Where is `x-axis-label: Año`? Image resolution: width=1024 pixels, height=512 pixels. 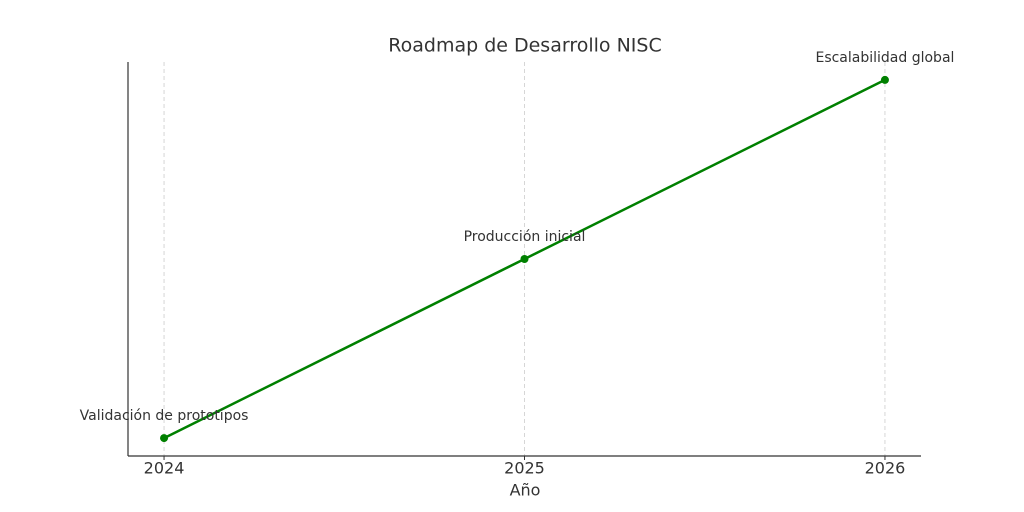 x-axis-label: Año is located at coordinates (525, 490).